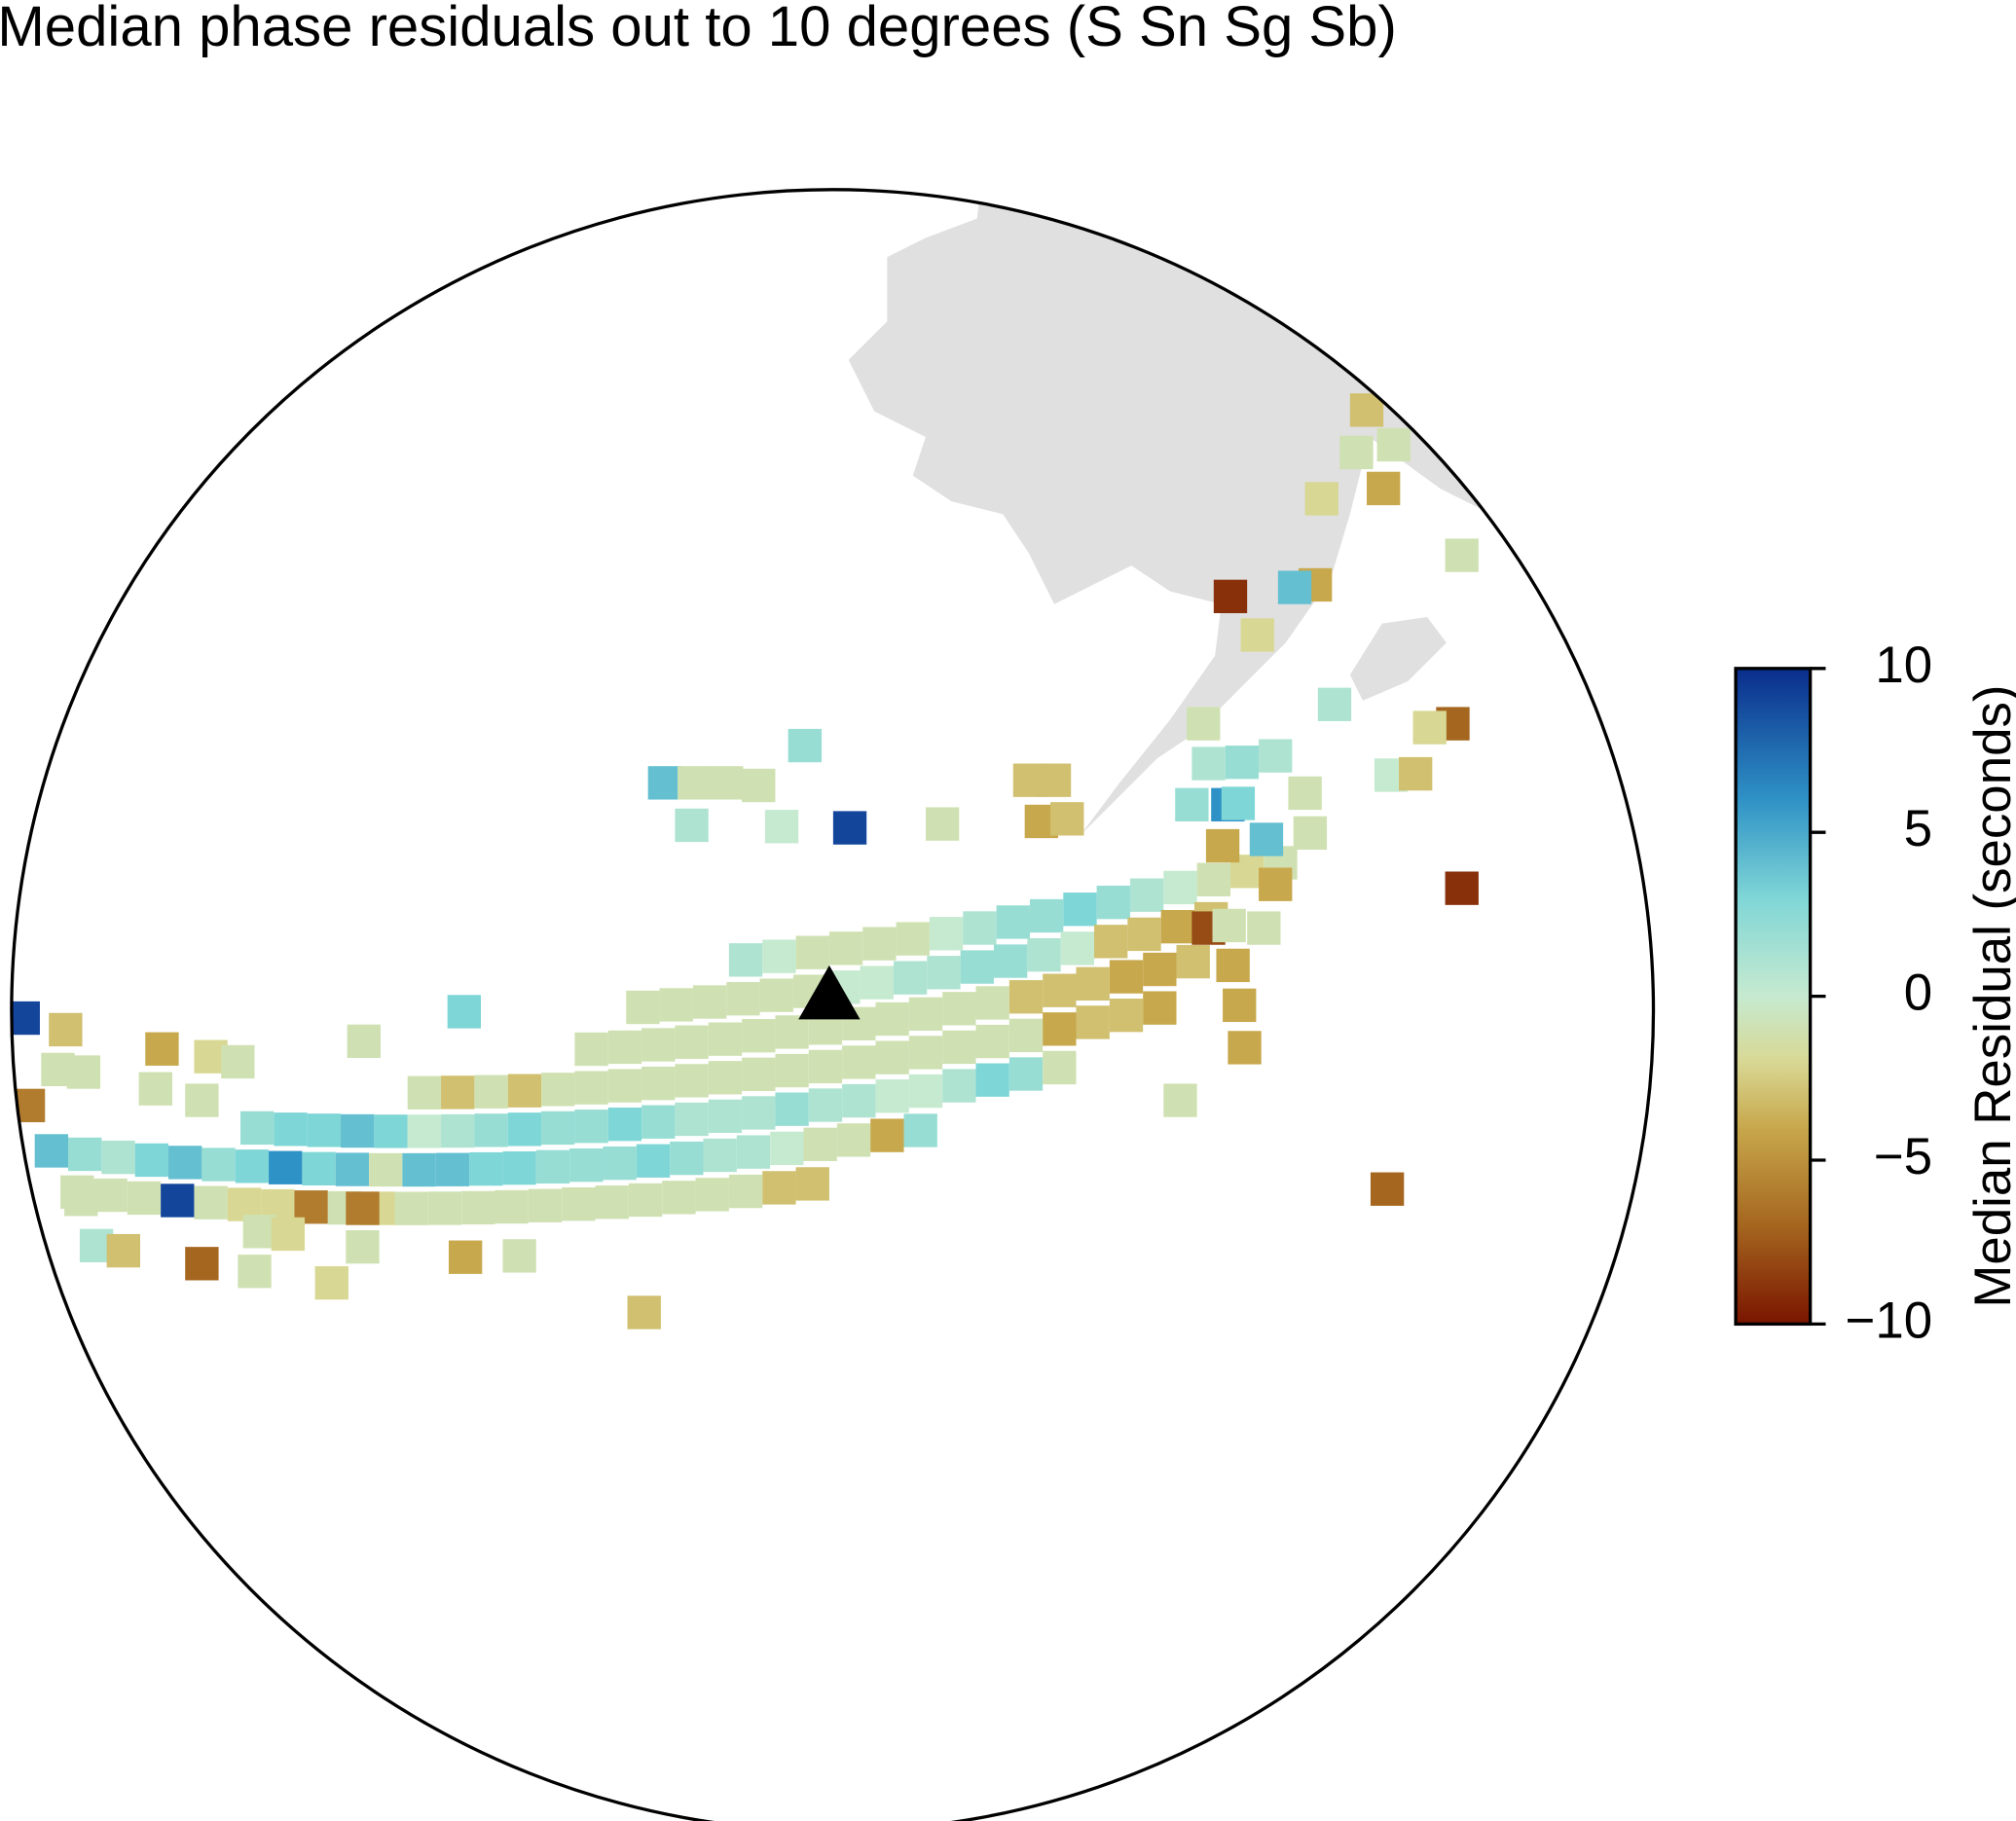 The width and height of the screenshot is (2016, 1821). Describe the element at coordinates (829, 992) in the screenshot. I see `station-triangle` at that location.